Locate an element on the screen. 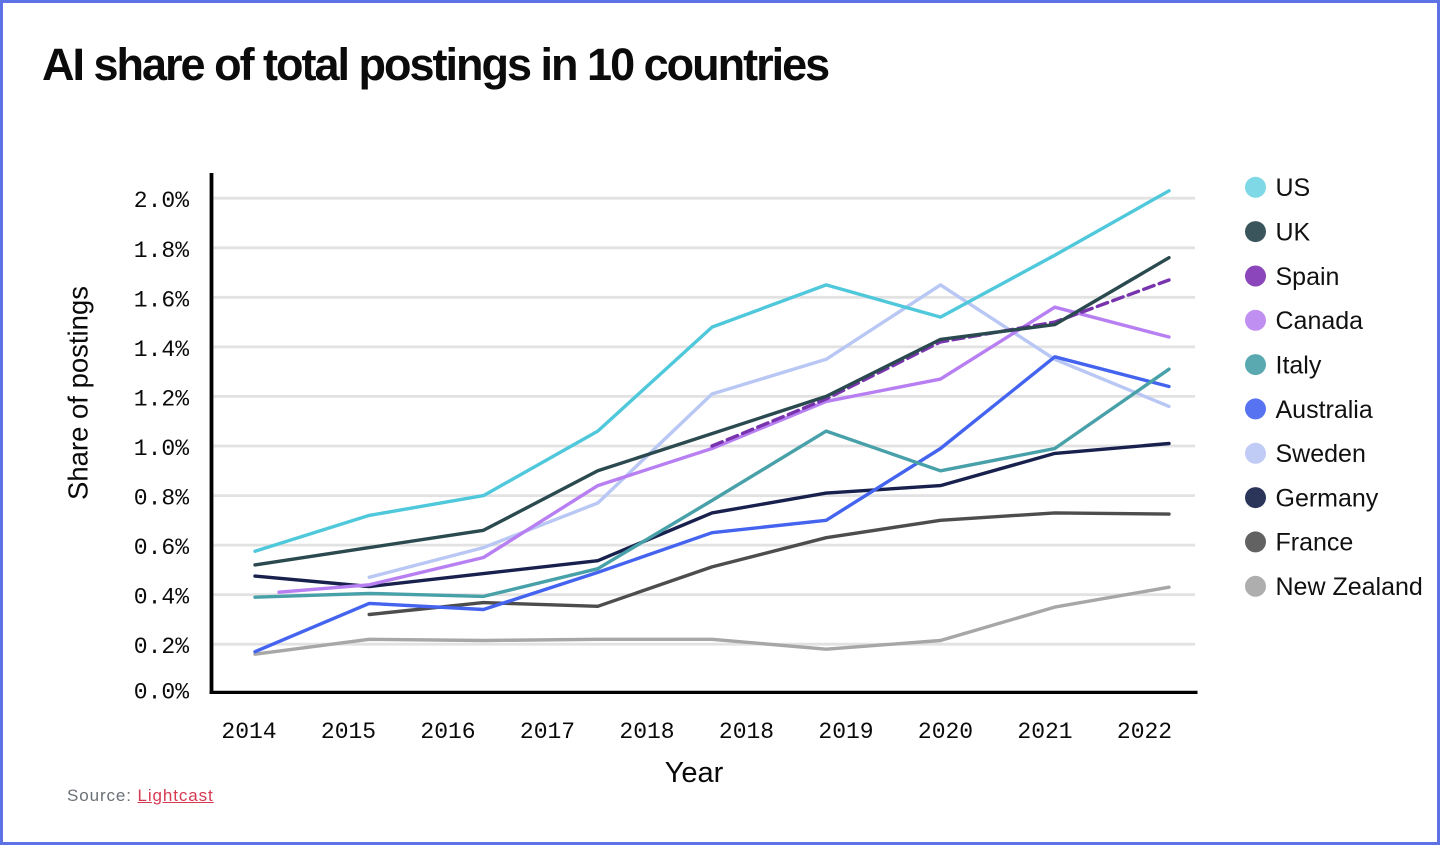 The height and width of the screenshot is (845, 1440). svg-text: New Zealand is located at coordinates (1349, 587).